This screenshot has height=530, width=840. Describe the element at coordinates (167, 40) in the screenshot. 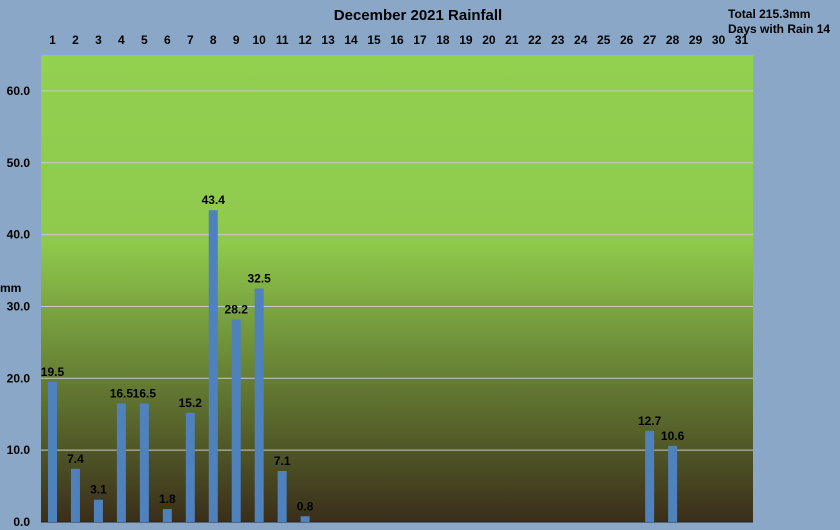

I see `x-tick-label: 6` at that location.